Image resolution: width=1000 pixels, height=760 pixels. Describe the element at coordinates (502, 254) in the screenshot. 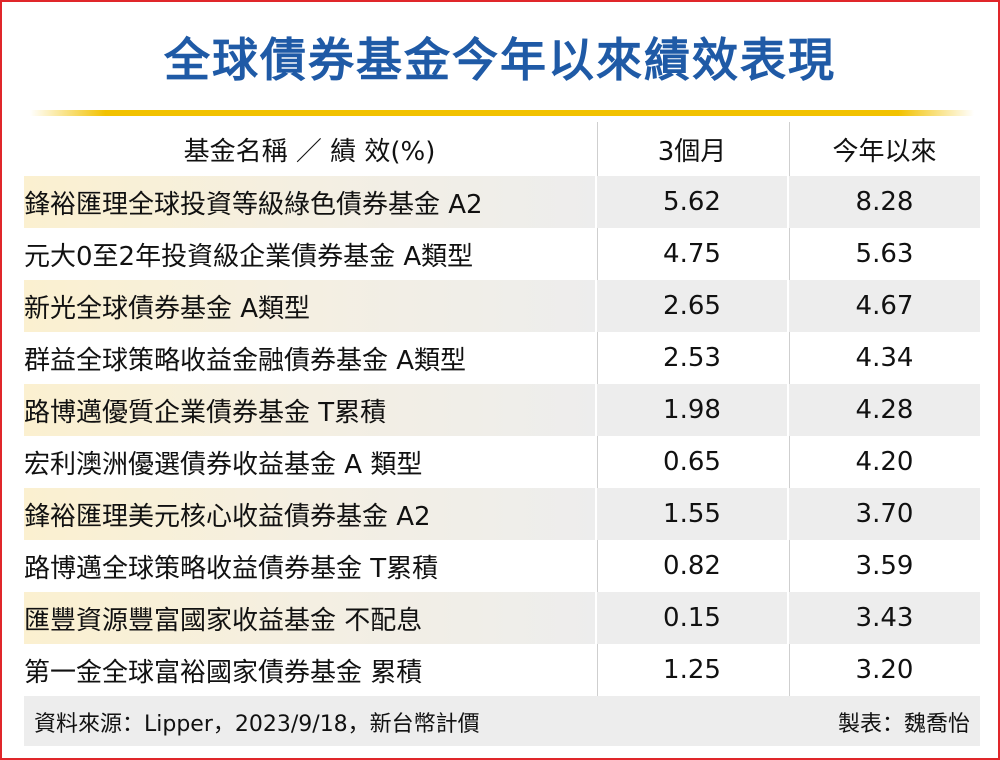

I see `table-row: 元大0至2年投資級企業債券基金 A類型 4.75 5.63` at that location.